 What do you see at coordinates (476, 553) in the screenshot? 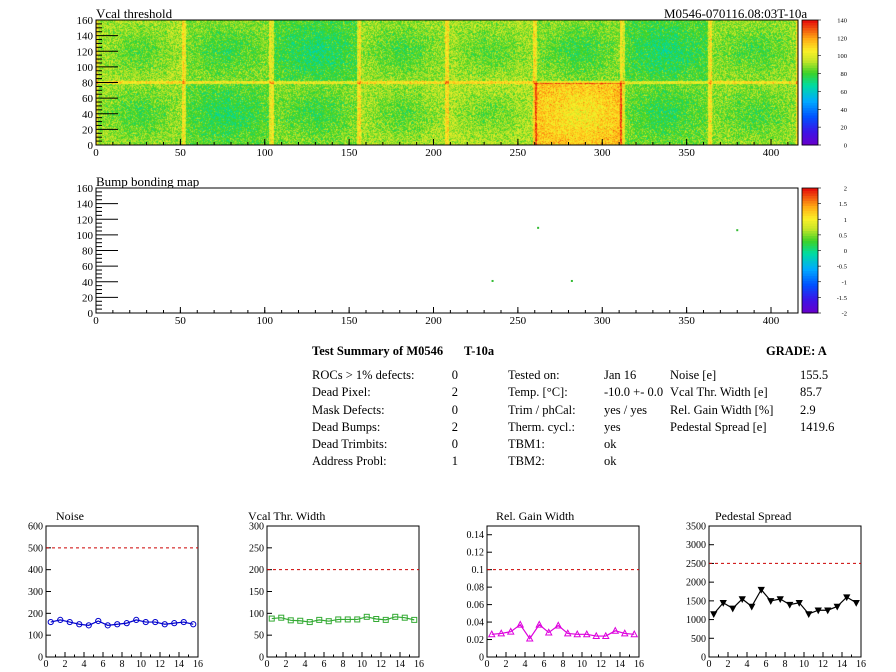
I see `y-tick-label: 0.12` at bounding box center [476, 553].